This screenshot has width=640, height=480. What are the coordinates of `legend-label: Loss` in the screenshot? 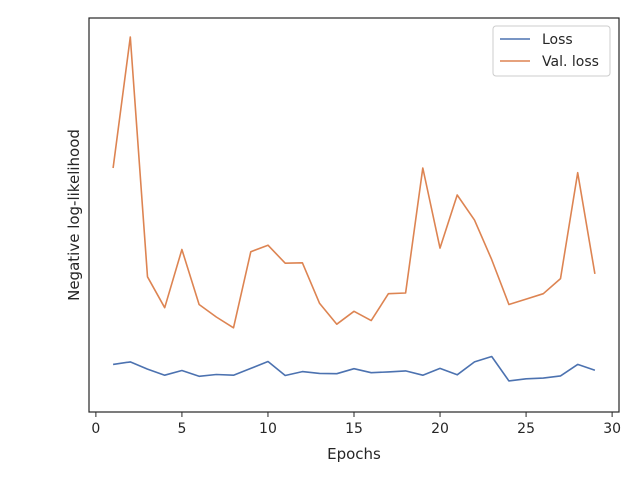 It's located at (557, 40).